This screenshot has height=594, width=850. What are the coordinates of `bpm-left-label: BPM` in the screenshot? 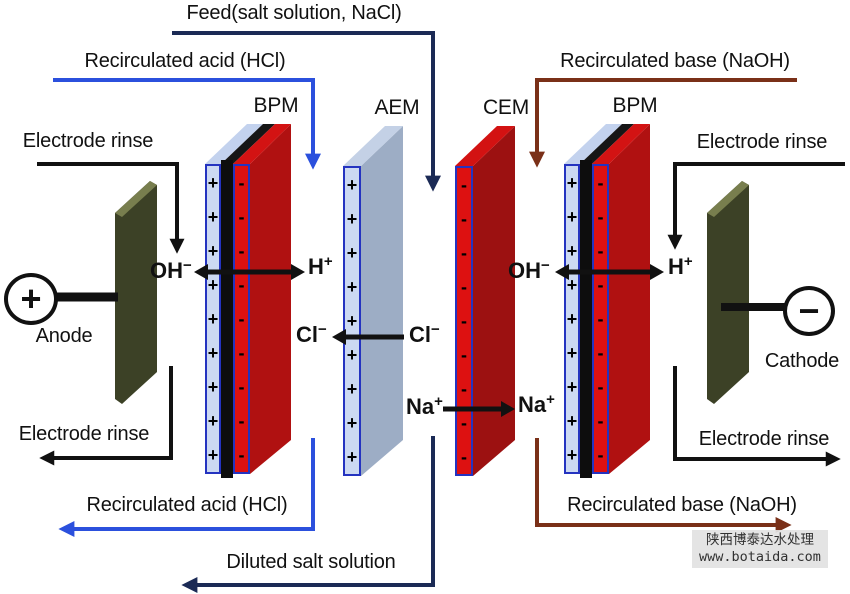 It's located at (276, 105).